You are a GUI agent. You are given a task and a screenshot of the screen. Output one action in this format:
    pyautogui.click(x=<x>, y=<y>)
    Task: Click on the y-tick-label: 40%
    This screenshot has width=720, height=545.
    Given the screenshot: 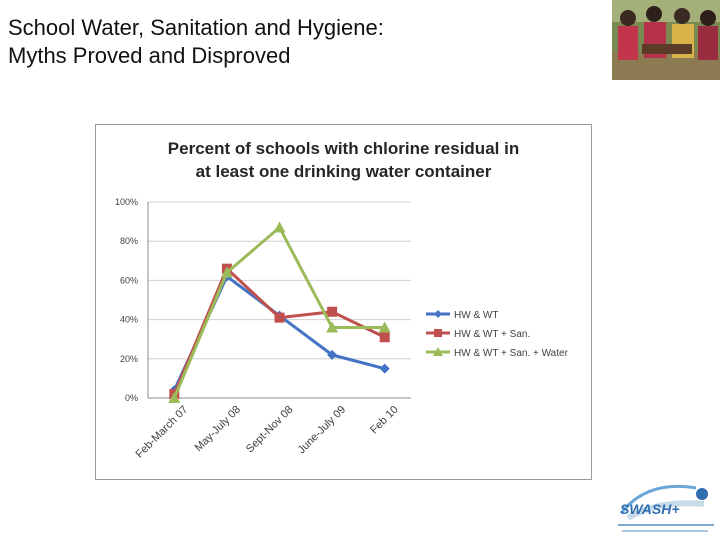 What is the action you would take?
    pyautogui.click(x=129, y=320)
    